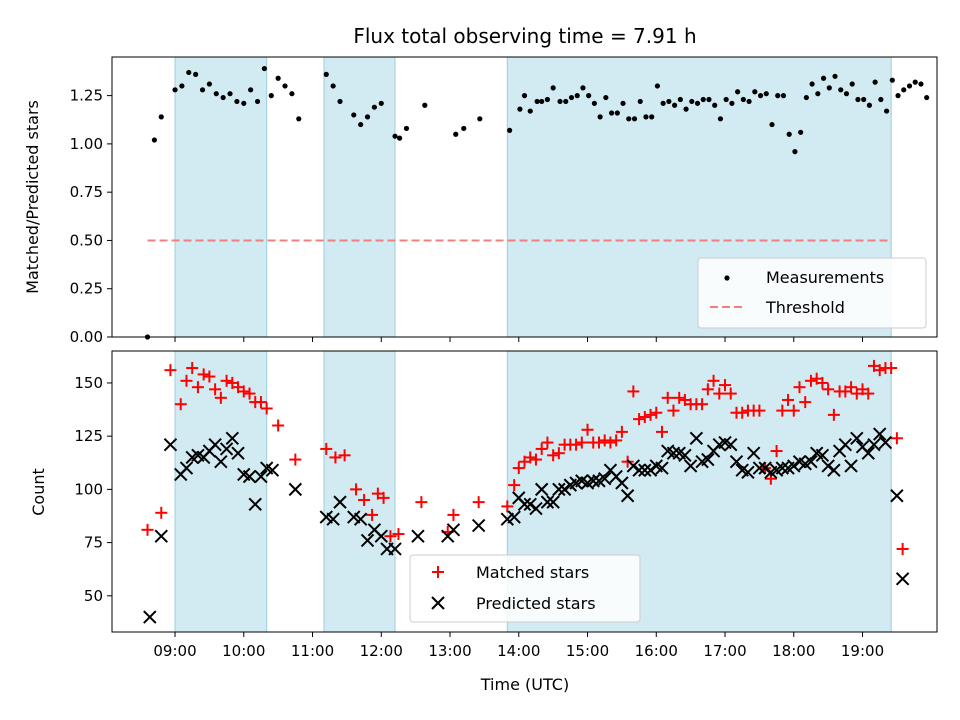 This screenshot has height=720, width=960. Describe the element at coordinates (174, 651) in the screenshot. I see `x-tick-label: 09:00` at that location.